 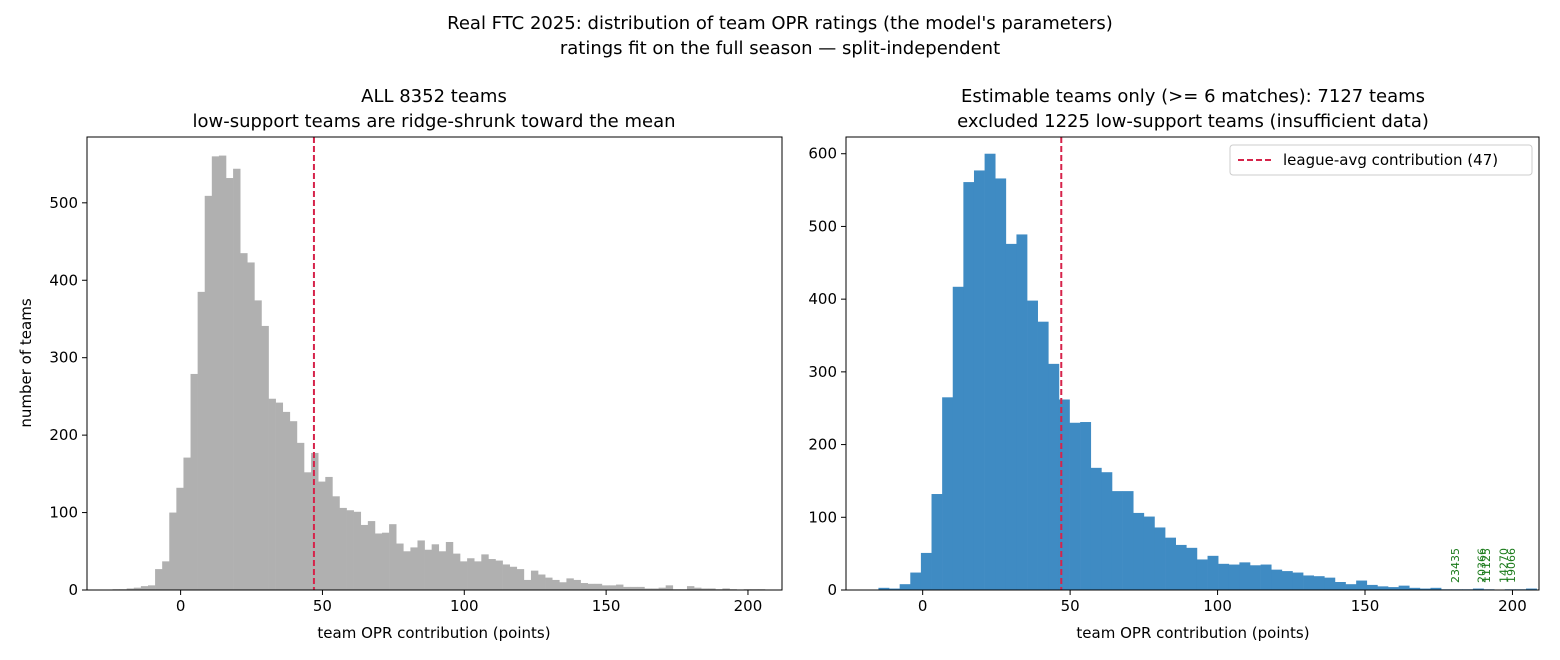 What do you see at coordinates (181, 606) in the screenshot?
I see `left-x-tick-label: 0` at bounding box center [181, 606].